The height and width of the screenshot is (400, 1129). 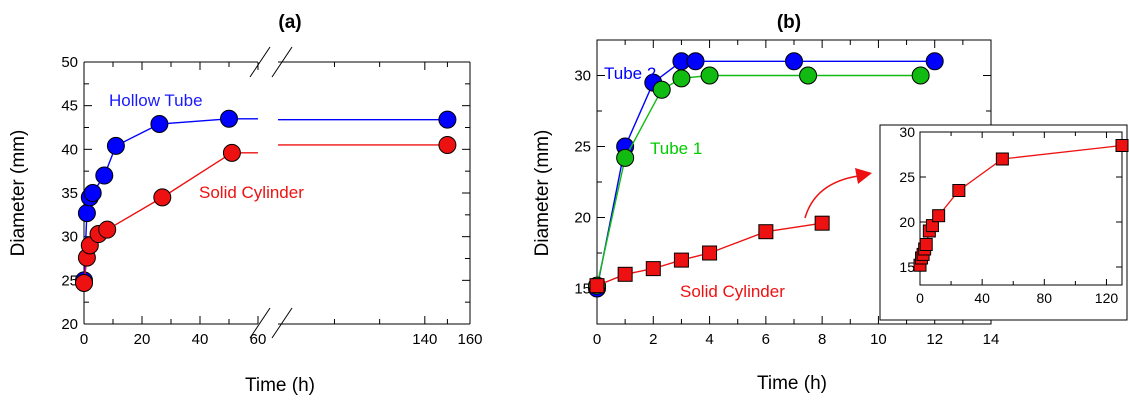 I want to click on x-tick-label: 40, so click(x=200, y=339).